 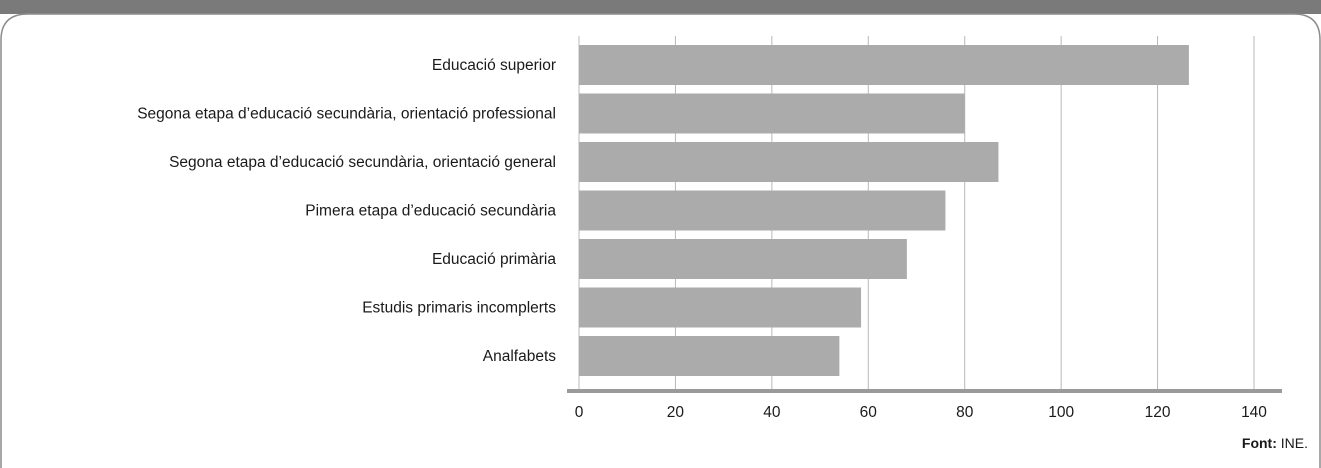 What do you see at coordinates (1158, 412) in the screenshot?
I see `x-tick-label: 120` at bounding box center [1158, 412].